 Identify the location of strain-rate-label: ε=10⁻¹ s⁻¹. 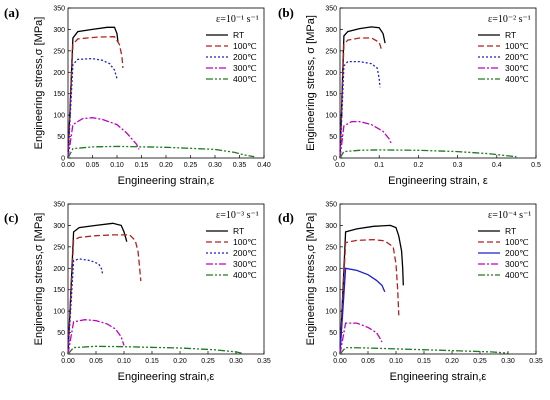
(237, 19).